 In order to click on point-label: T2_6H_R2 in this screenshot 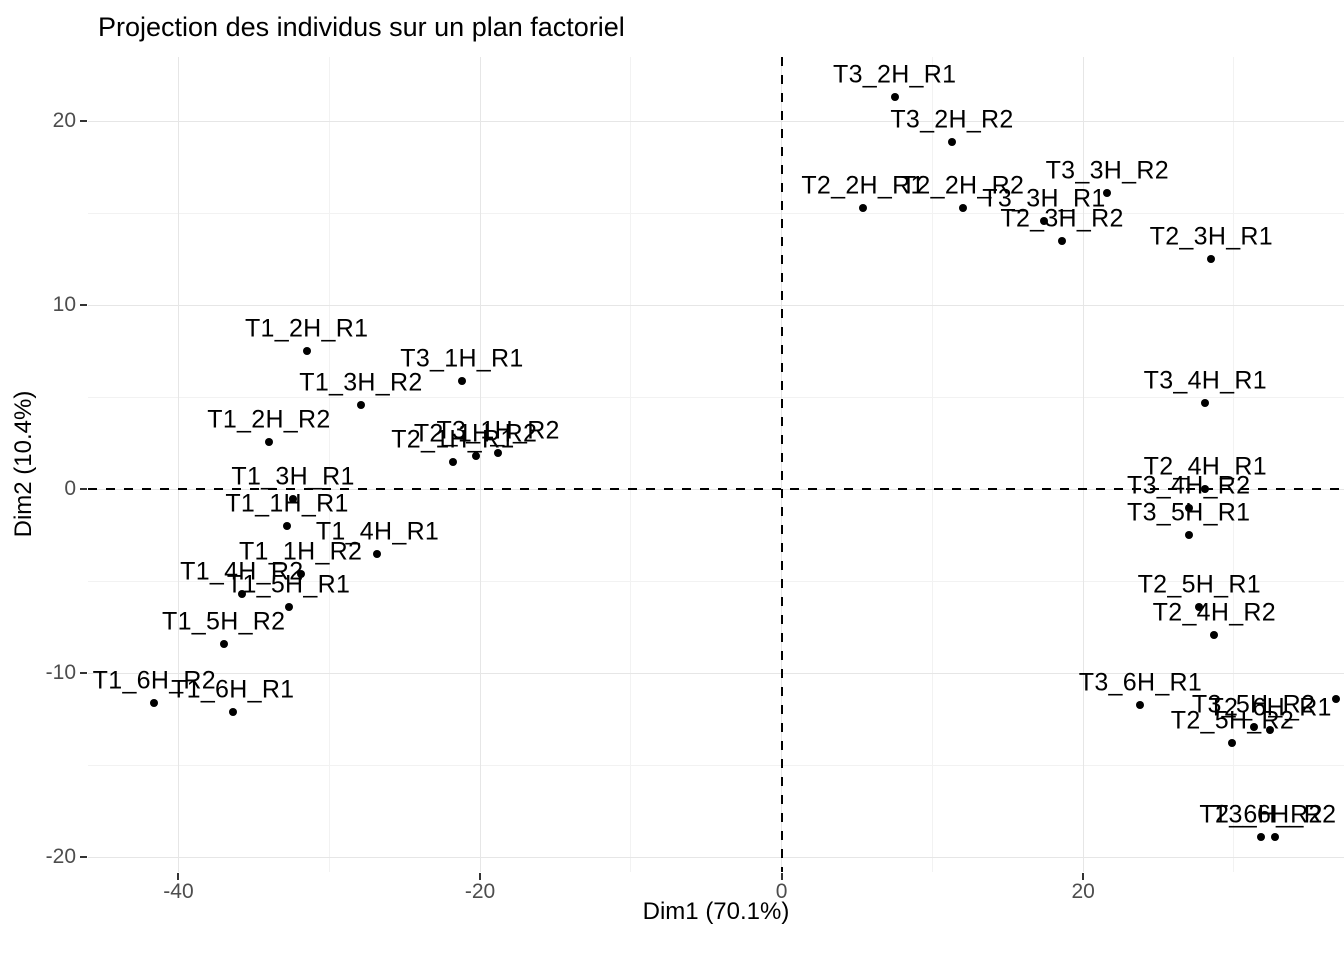, I will do `click(1261, 814)`.